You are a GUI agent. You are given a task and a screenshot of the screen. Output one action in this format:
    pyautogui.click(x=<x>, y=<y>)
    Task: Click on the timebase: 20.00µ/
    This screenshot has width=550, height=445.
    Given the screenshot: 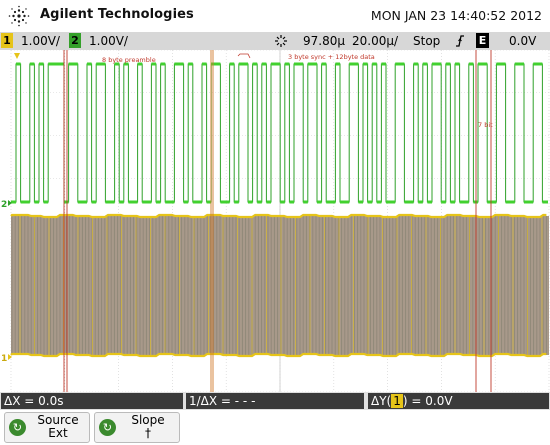 What is the action you would take?
    pyautogui.click(x=375, y=41)
    